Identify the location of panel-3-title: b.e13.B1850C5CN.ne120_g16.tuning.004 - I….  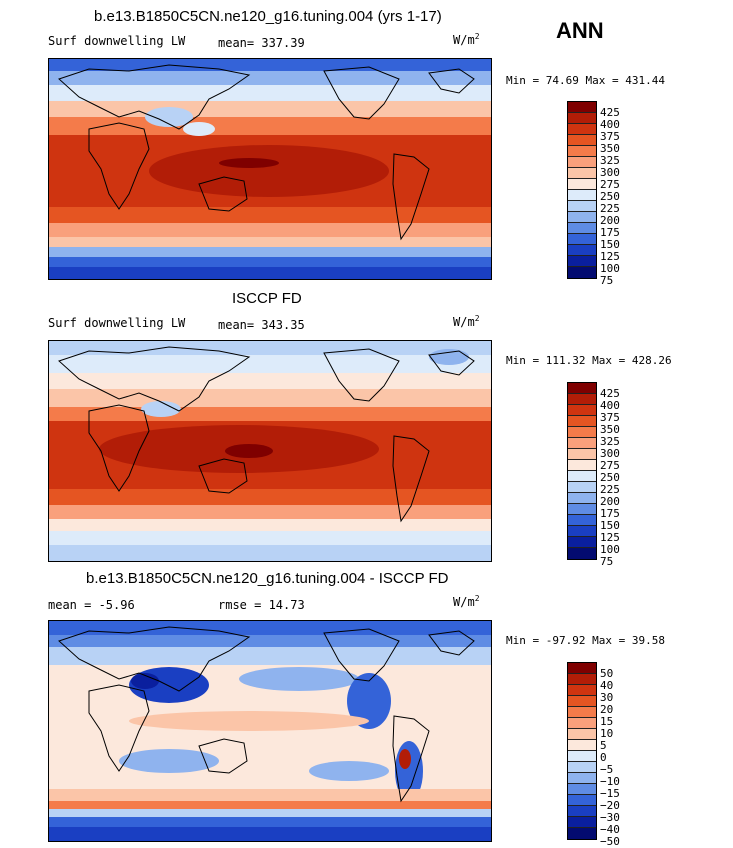
(267, 578).